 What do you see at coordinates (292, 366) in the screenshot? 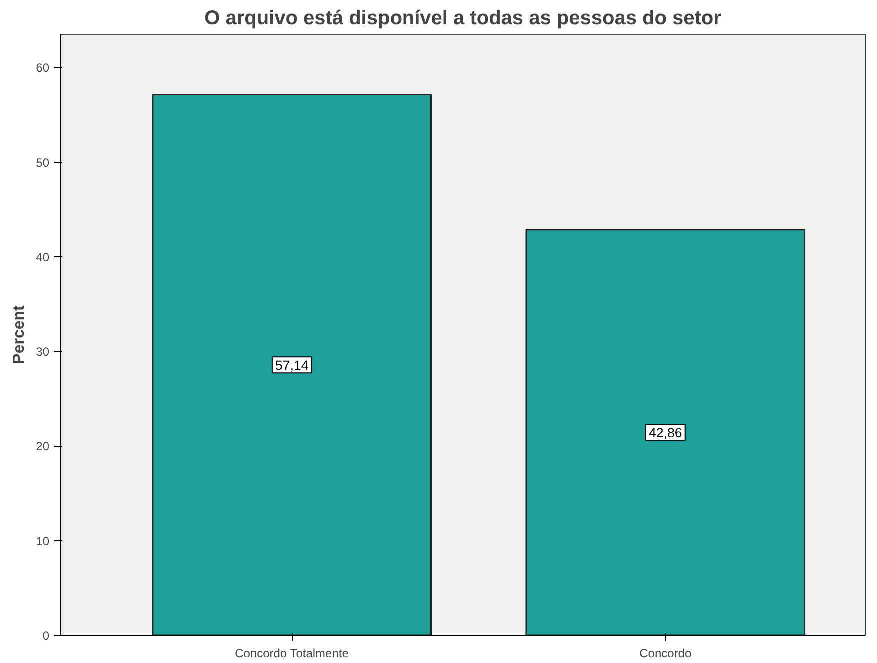
I see `data-label: 57,14` at bounding box center [292, 366].